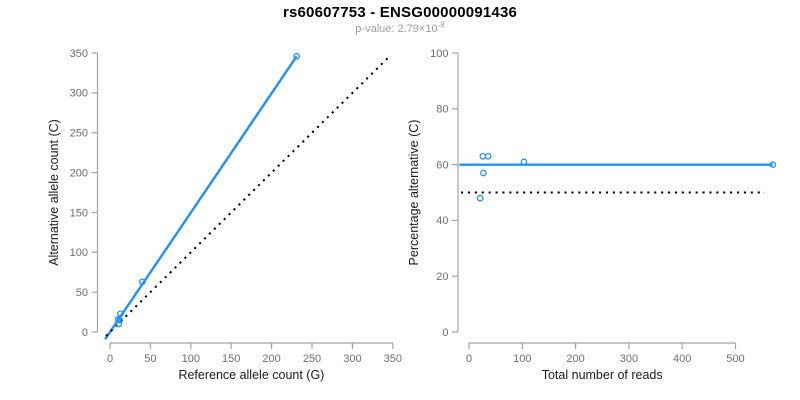 The image size is (800, 400). What do you see at coordinates (414, 193) in the screenshot?
I see `y-axis-title: Percentage alternative (C)` at bounding box center [414, 193].